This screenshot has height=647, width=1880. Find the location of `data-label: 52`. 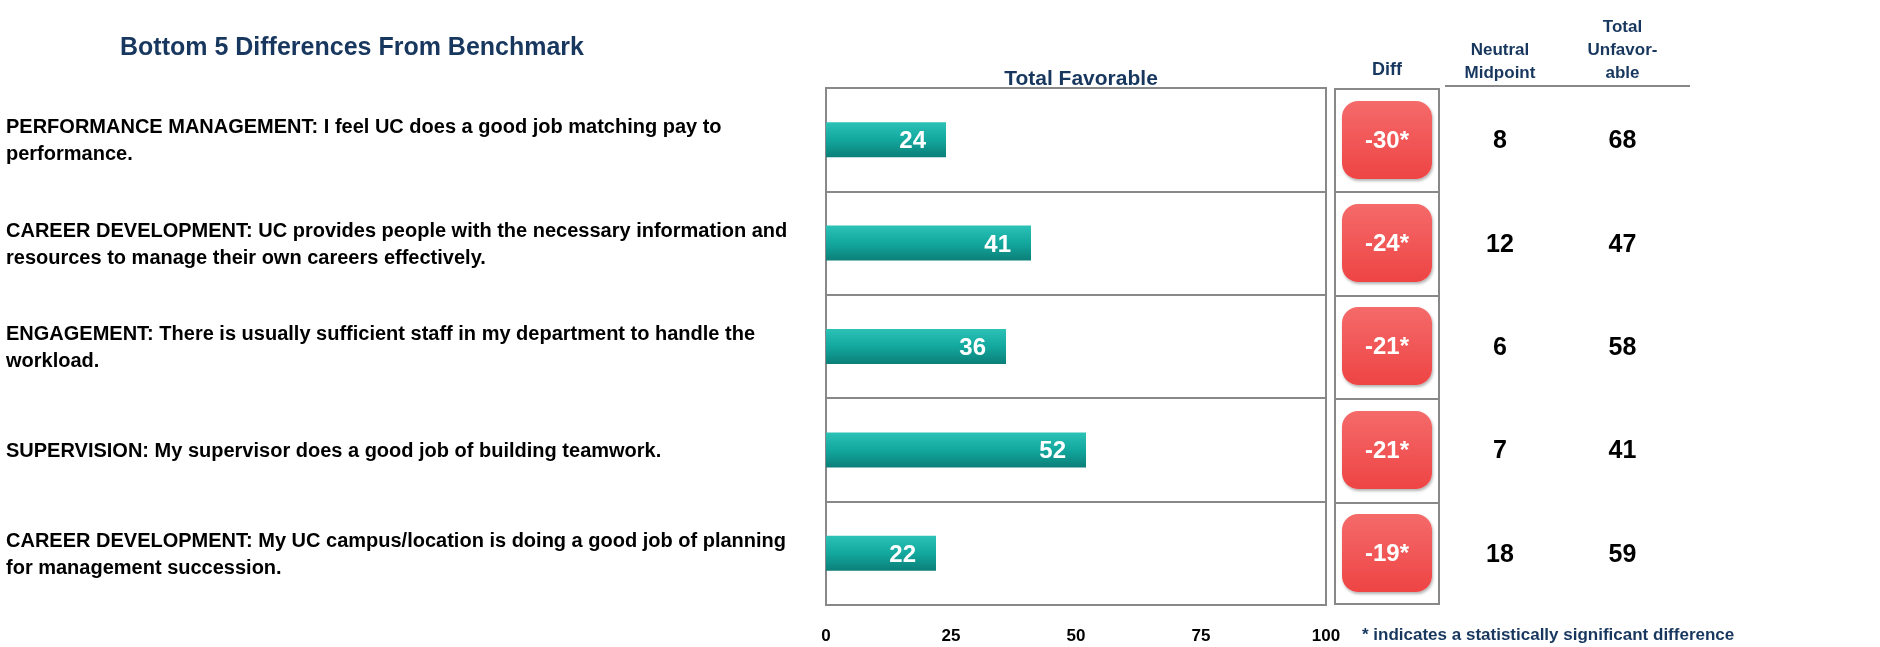

data-label: 52 is located at coordinates (1052, 450).